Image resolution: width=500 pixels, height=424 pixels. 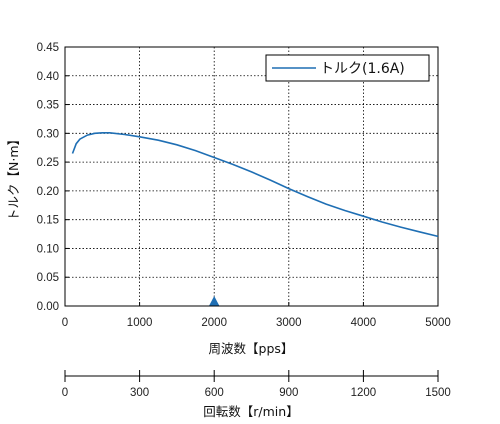 I want to click on x-tick-label: 2000, so click(x=214, y=323).